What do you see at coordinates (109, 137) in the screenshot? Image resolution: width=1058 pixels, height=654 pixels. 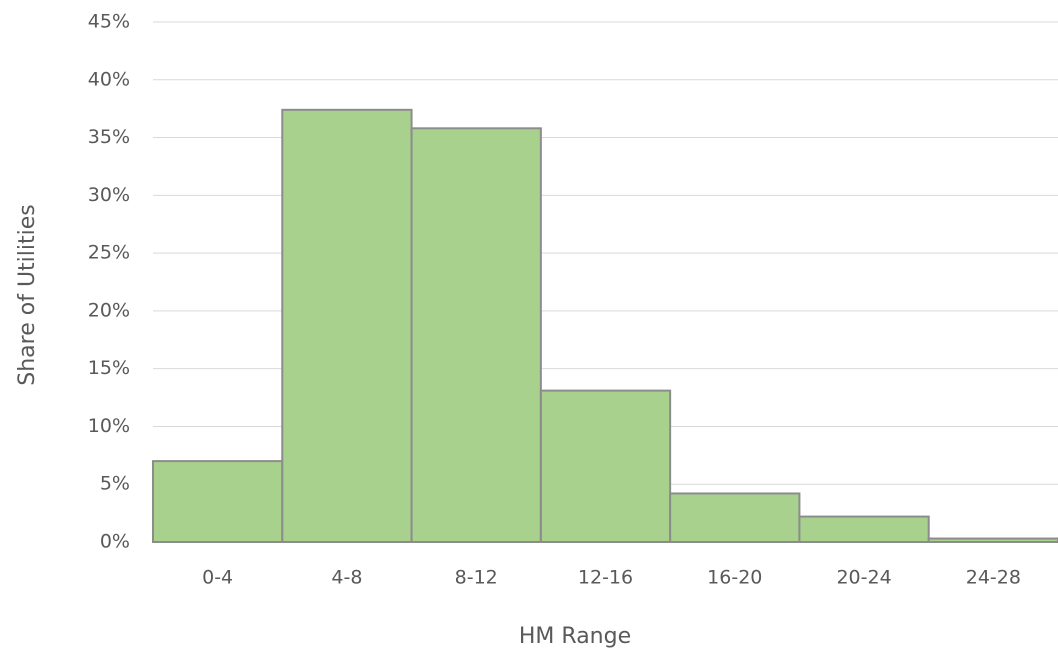 I see `y-tick-label: 35%` at bounding box center [109, 137].